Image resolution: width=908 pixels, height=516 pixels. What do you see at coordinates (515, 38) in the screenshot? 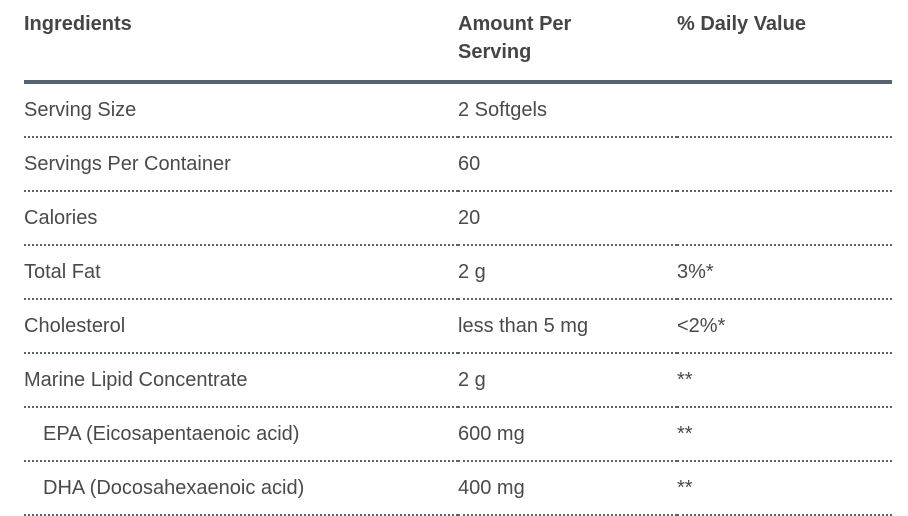
I see `column-header-amount-per-serving-label: Amount Per Serving` at bounding box center [515, 38].